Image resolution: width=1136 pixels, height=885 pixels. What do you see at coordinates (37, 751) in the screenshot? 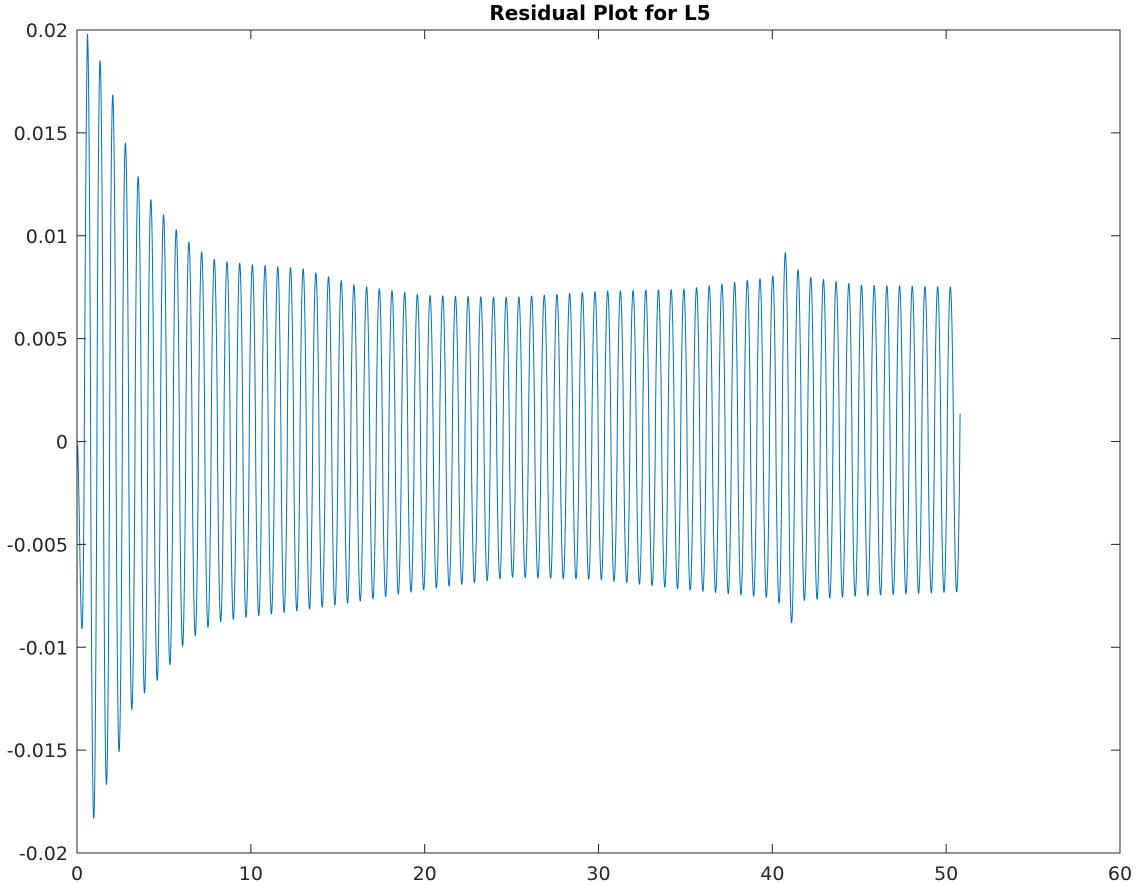
I see `y-tick-label: -0.015` at bounding box center [37, 751].